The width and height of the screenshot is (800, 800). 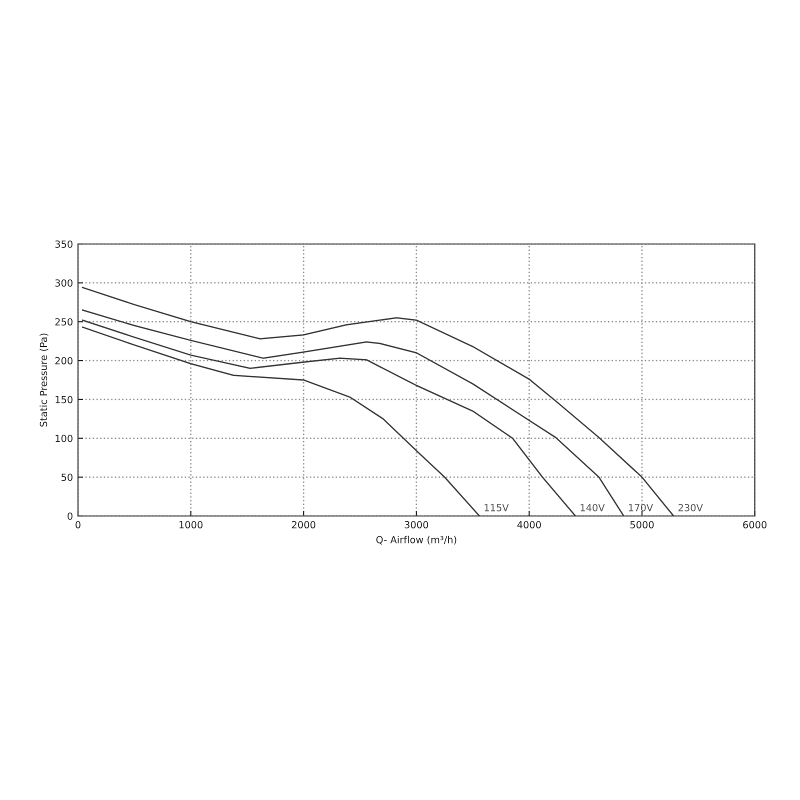 What do you see at coordinates (642, 524) in the screenshot?
I see `x-tick-label: 5000` at bounding box center [642, 524].